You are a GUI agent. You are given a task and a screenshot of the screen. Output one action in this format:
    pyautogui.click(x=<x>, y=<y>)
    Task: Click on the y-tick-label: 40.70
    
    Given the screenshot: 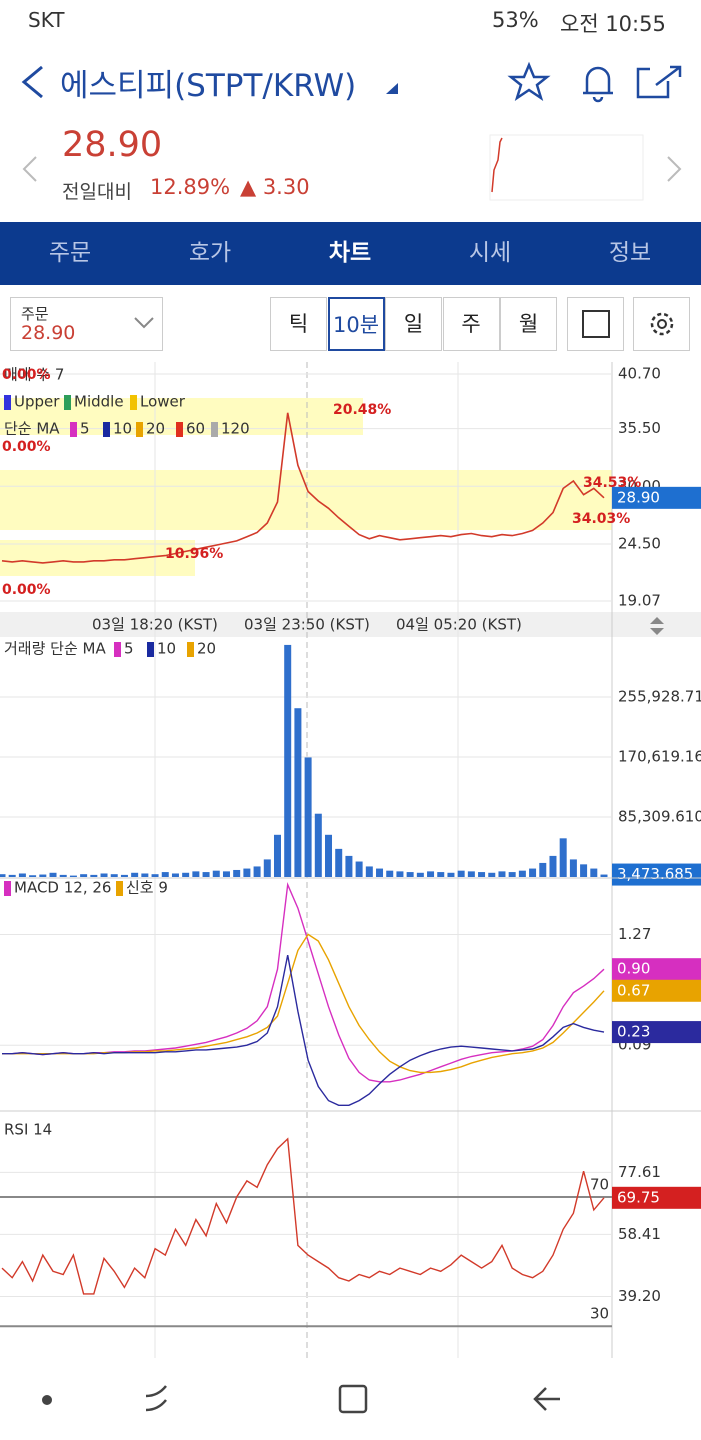 What is the action you would take?
    pyautogui.click(x=639, y=374)
    